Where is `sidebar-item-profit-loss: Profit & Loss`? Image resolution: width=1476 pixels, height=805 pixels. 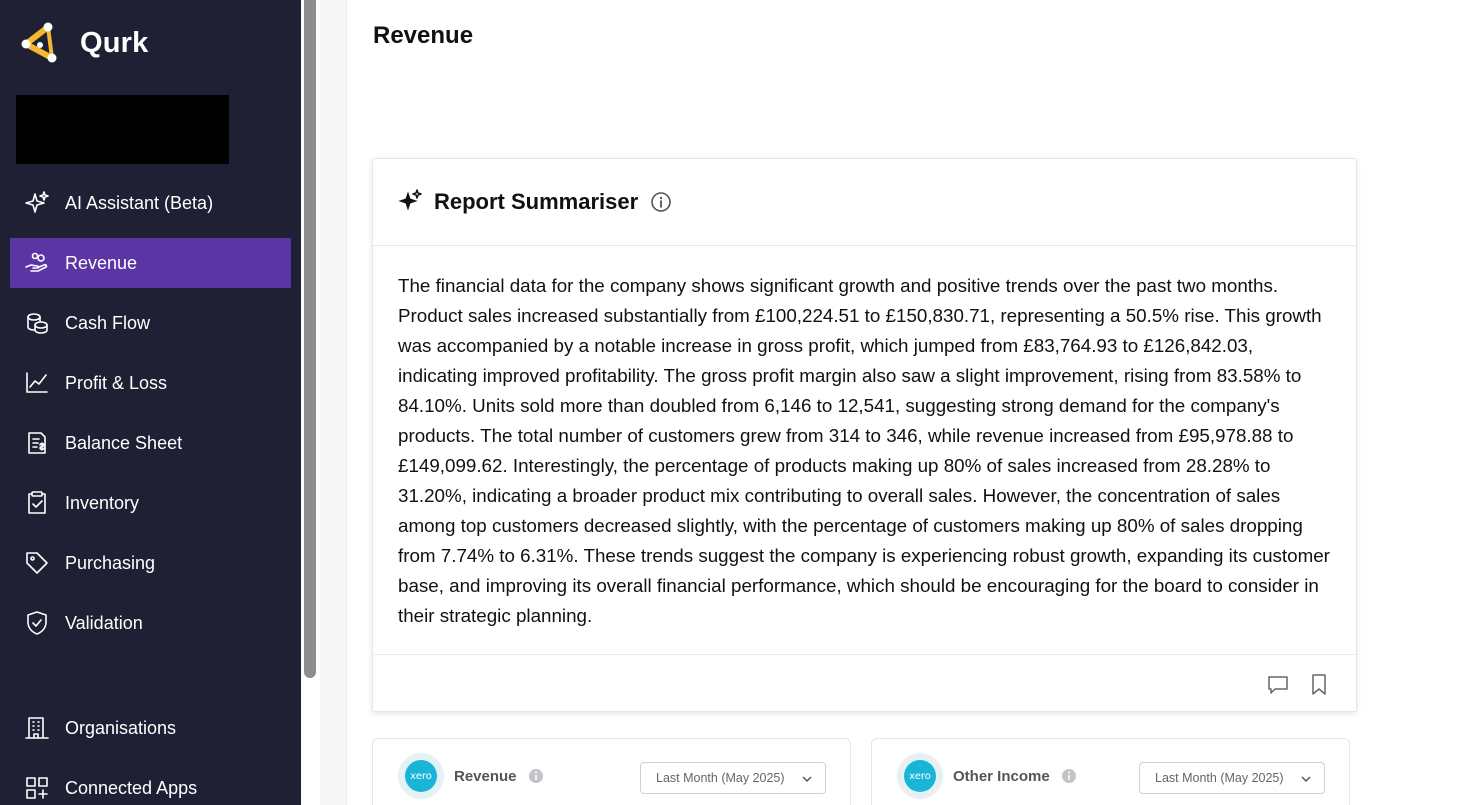
sidebar-item-profit-loss: Profit & Loss is located at coordinates (150, 383).